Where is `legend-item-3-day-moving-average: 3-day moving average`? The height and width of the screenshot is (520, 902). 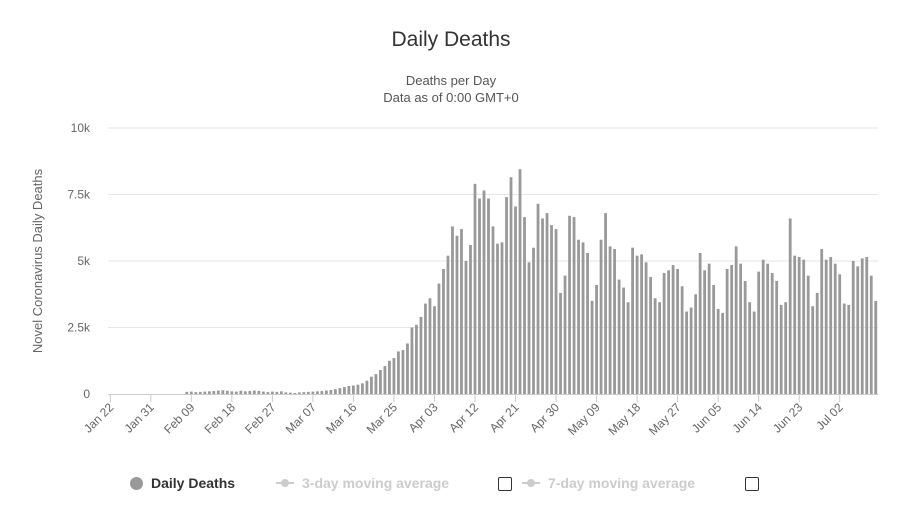
legend-item-3-day-moving-average: 3-day moving average is located at coordinates (362, 483).